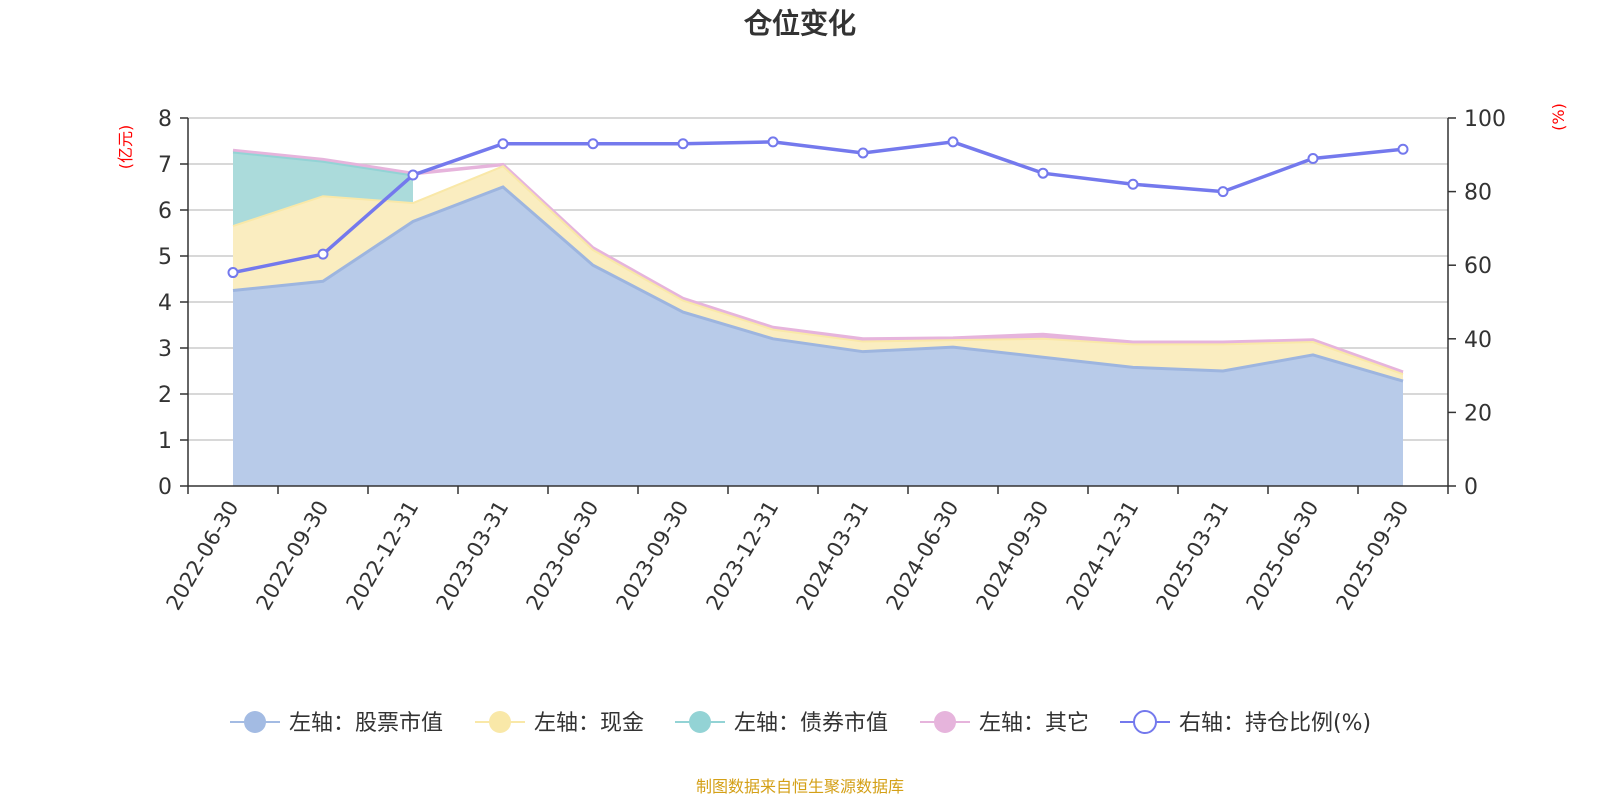 The width and height of the screenshot is (1600, 800). What do you see at coordinates (165, 119) in the screenshot?
I see `left-axis-tick-label: 8` at bounding box center [165, 119].